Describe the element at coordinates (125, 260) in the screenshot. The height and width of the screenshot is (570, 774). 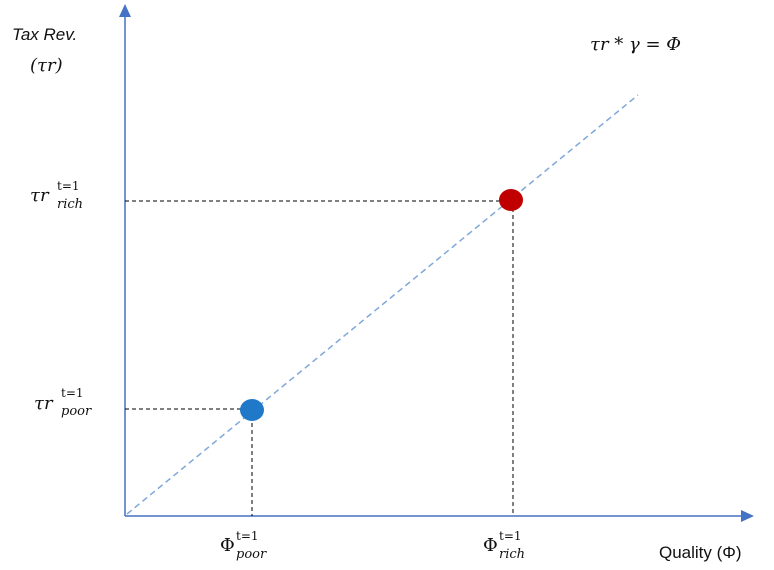
I see `y-axis` at that location.